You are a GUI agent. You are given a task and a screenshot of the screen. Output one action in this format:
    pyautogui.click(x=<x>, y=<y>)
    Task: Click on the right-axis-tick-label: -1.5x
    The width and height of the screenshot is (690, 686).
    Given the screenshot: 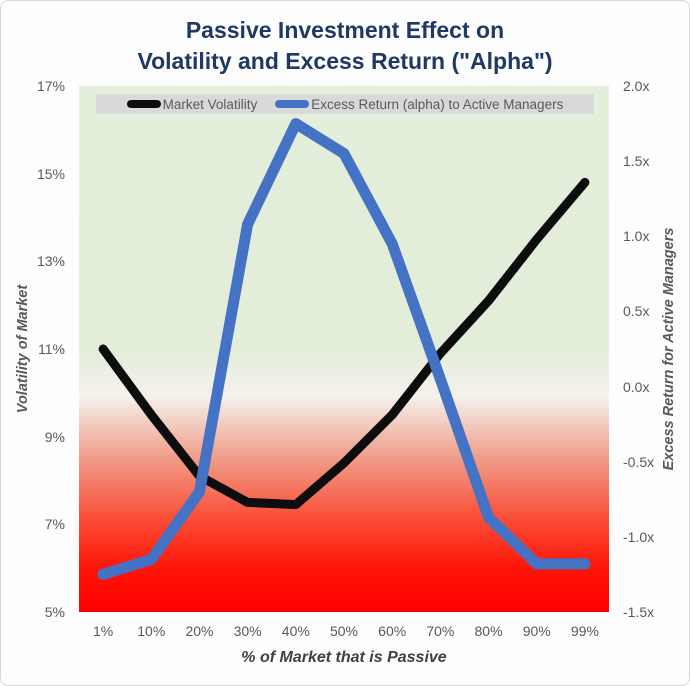 What is the action you would take?
    pyautogui.click(x=639, y=612)
    